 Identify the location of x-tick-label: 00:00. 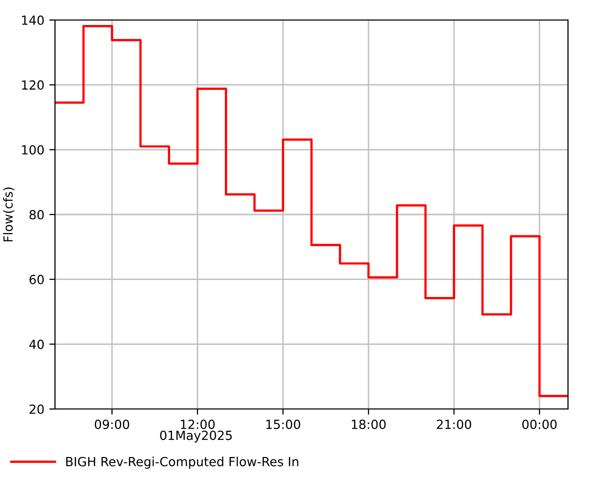
(539, 425).